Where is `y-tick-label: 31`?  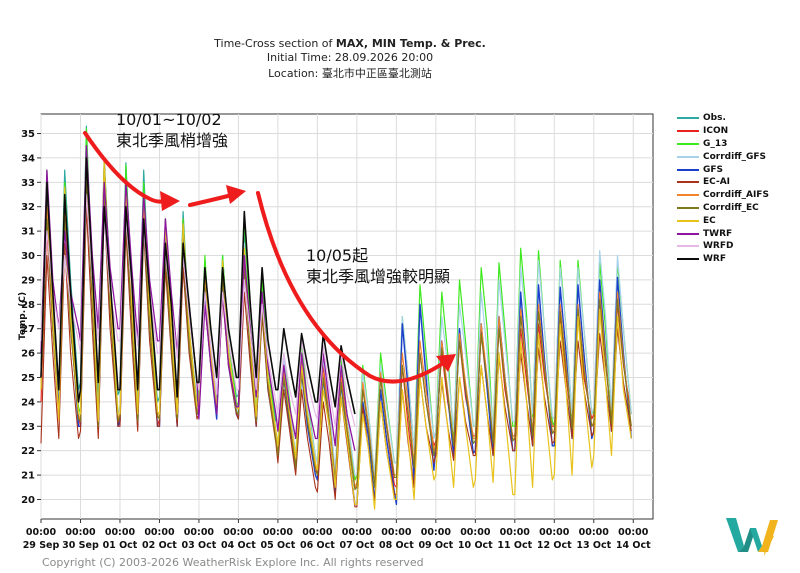
y-tick-label: 31 is located at coordinates (28, 232).